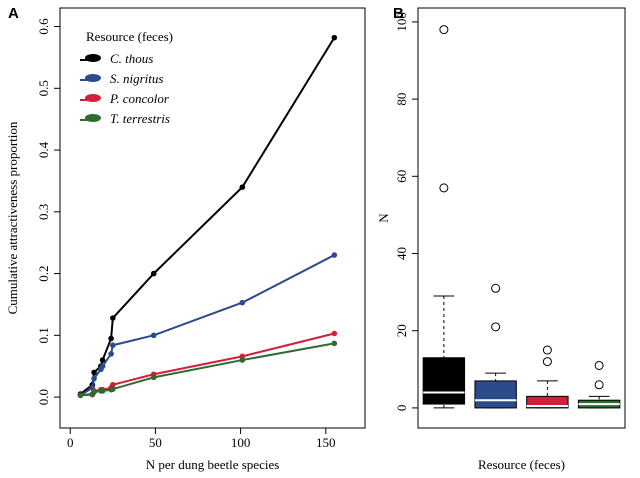 The width and height of the screenshot is (640, 478). What do you see at coordinates (12, 217) in the screenshot?
I see `y-axis-label: Cumulative attractiveness proportion` at bounding box center [12, 217].